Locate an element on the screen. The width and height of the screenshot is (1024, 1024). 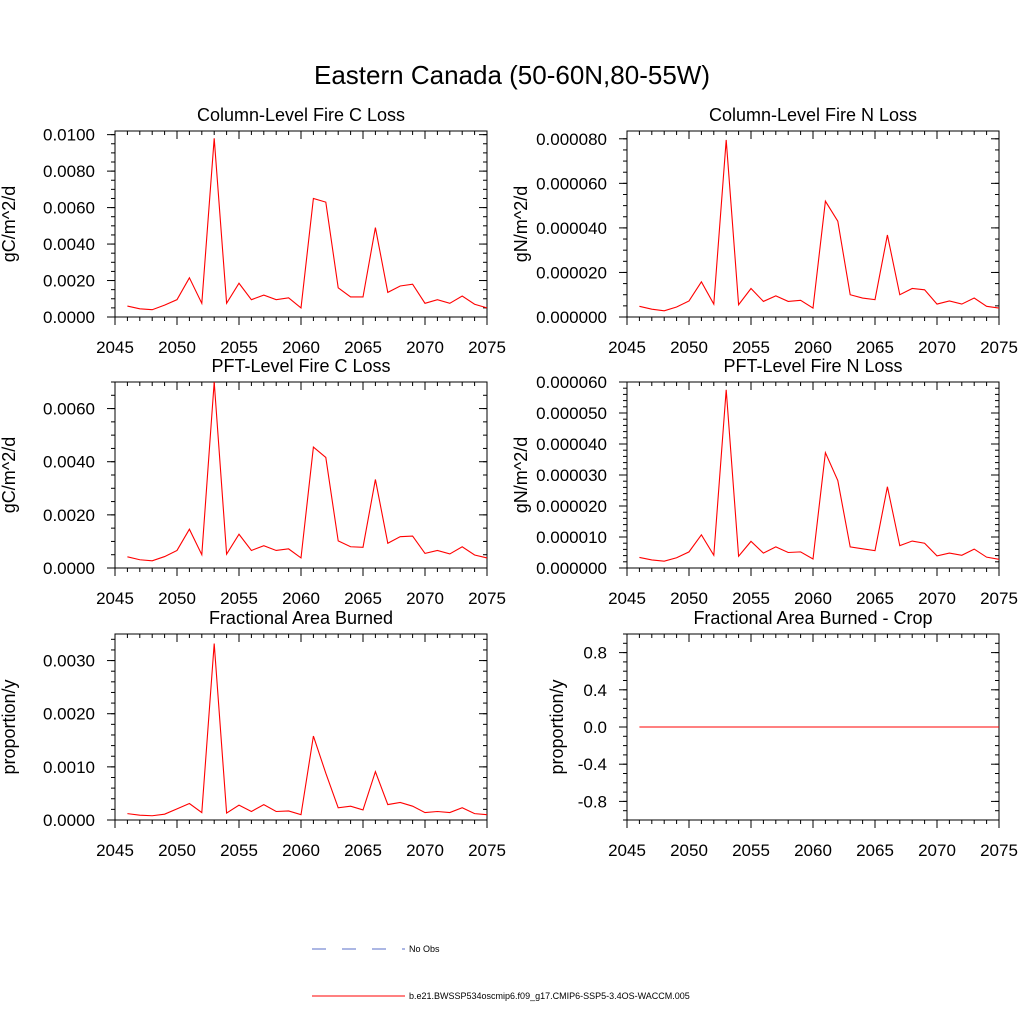
y-axis-title: proportion/y is located at coordinates (557, 726).